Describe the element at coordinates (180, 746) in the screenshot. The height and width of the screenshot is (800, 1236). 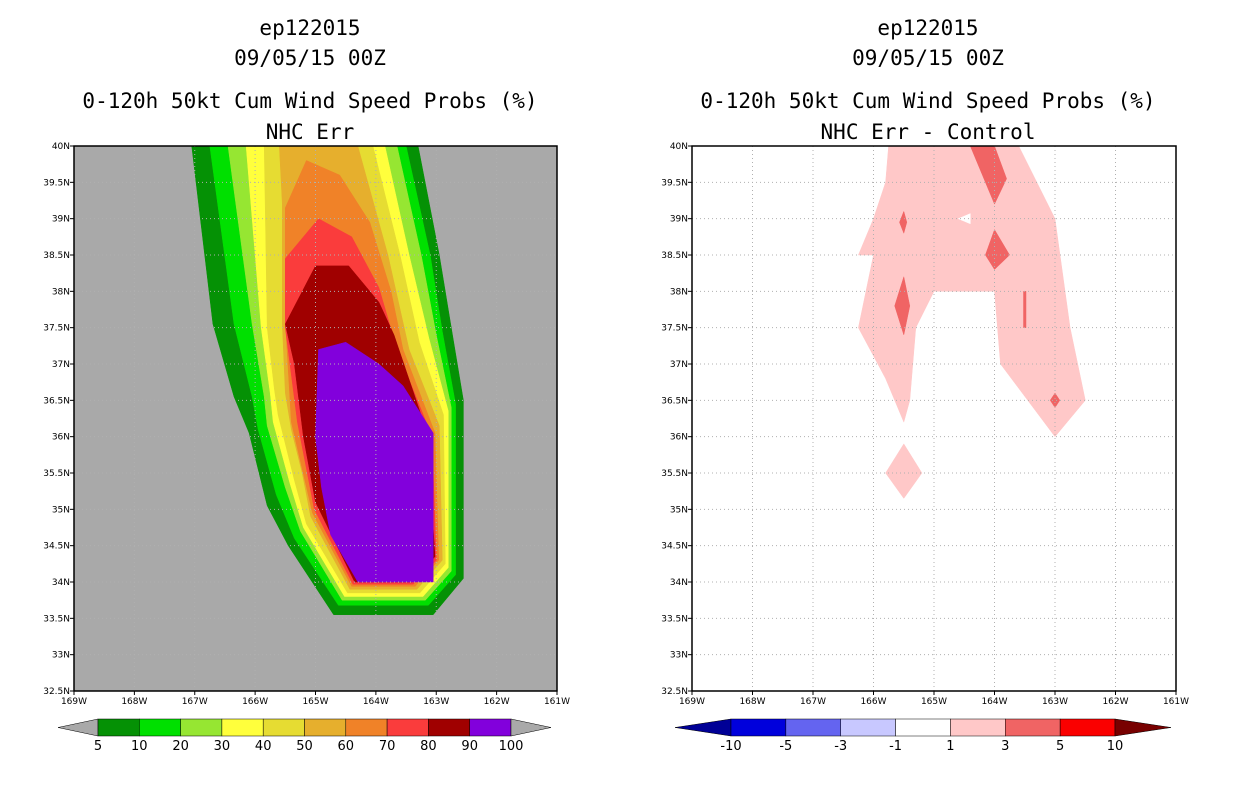
I see `colorbar-label: 20` at that location.